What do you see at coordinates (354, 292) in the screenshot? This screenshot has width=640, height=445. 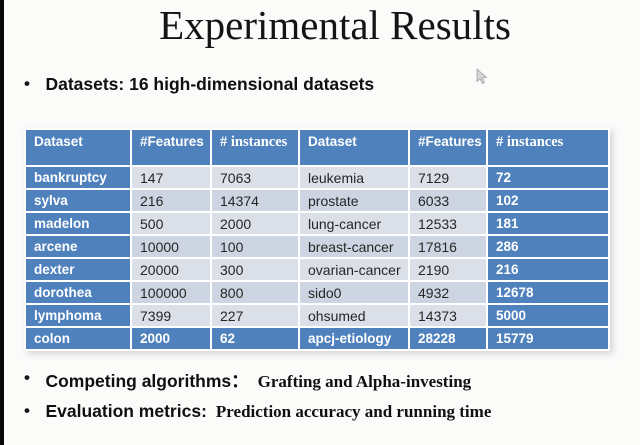 I see `dataset-name-cell: sido0` at bounding box center [354, 292].